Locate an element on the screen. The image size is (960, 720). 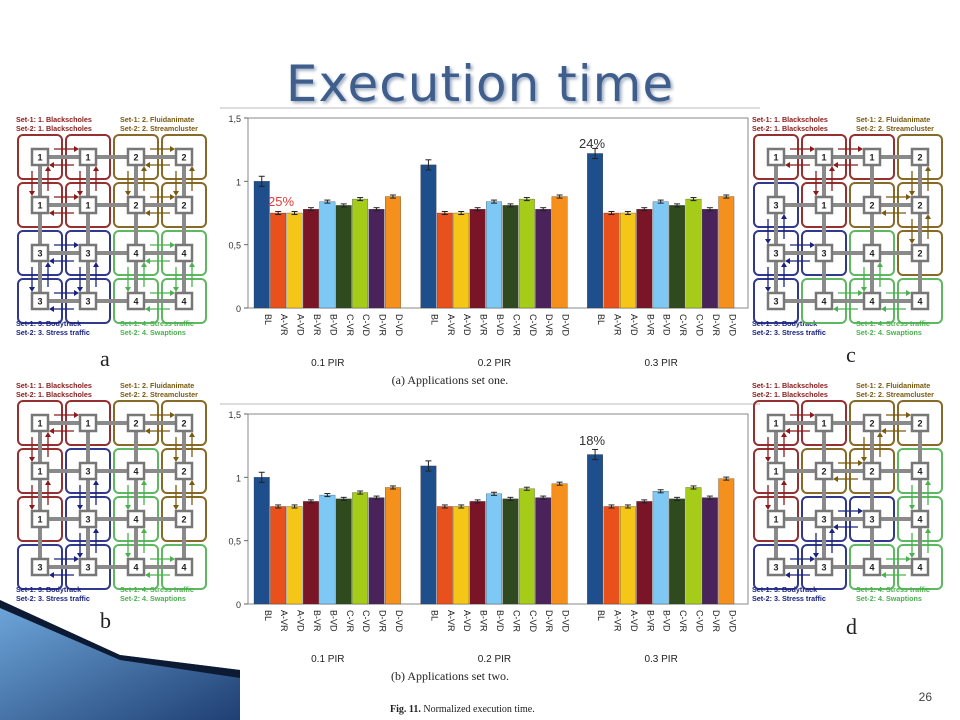
chart-caption: (b) Applications set two. is located at coordinates (450, 676).